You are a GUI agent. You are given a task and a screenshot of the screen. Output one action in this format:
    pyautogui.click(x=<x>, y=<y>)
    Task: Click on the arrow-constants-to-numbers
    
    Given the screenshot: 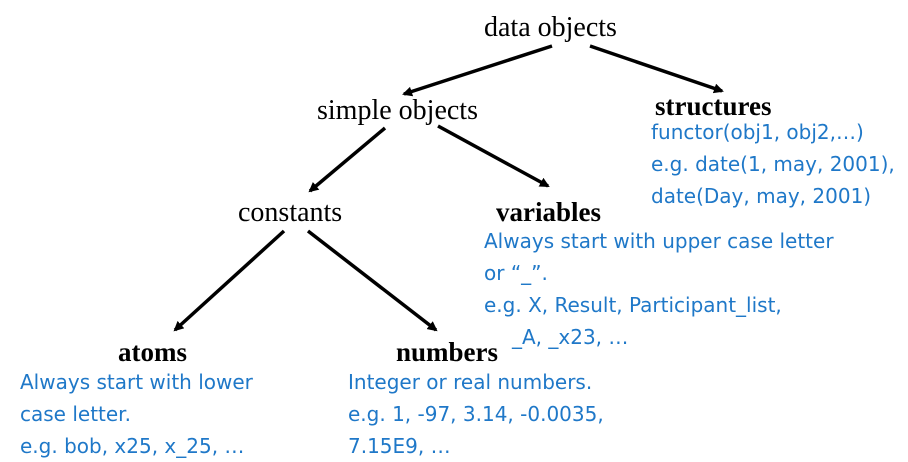 What is the action you would take?
    pyautogui.click(x=372, y=280)
    